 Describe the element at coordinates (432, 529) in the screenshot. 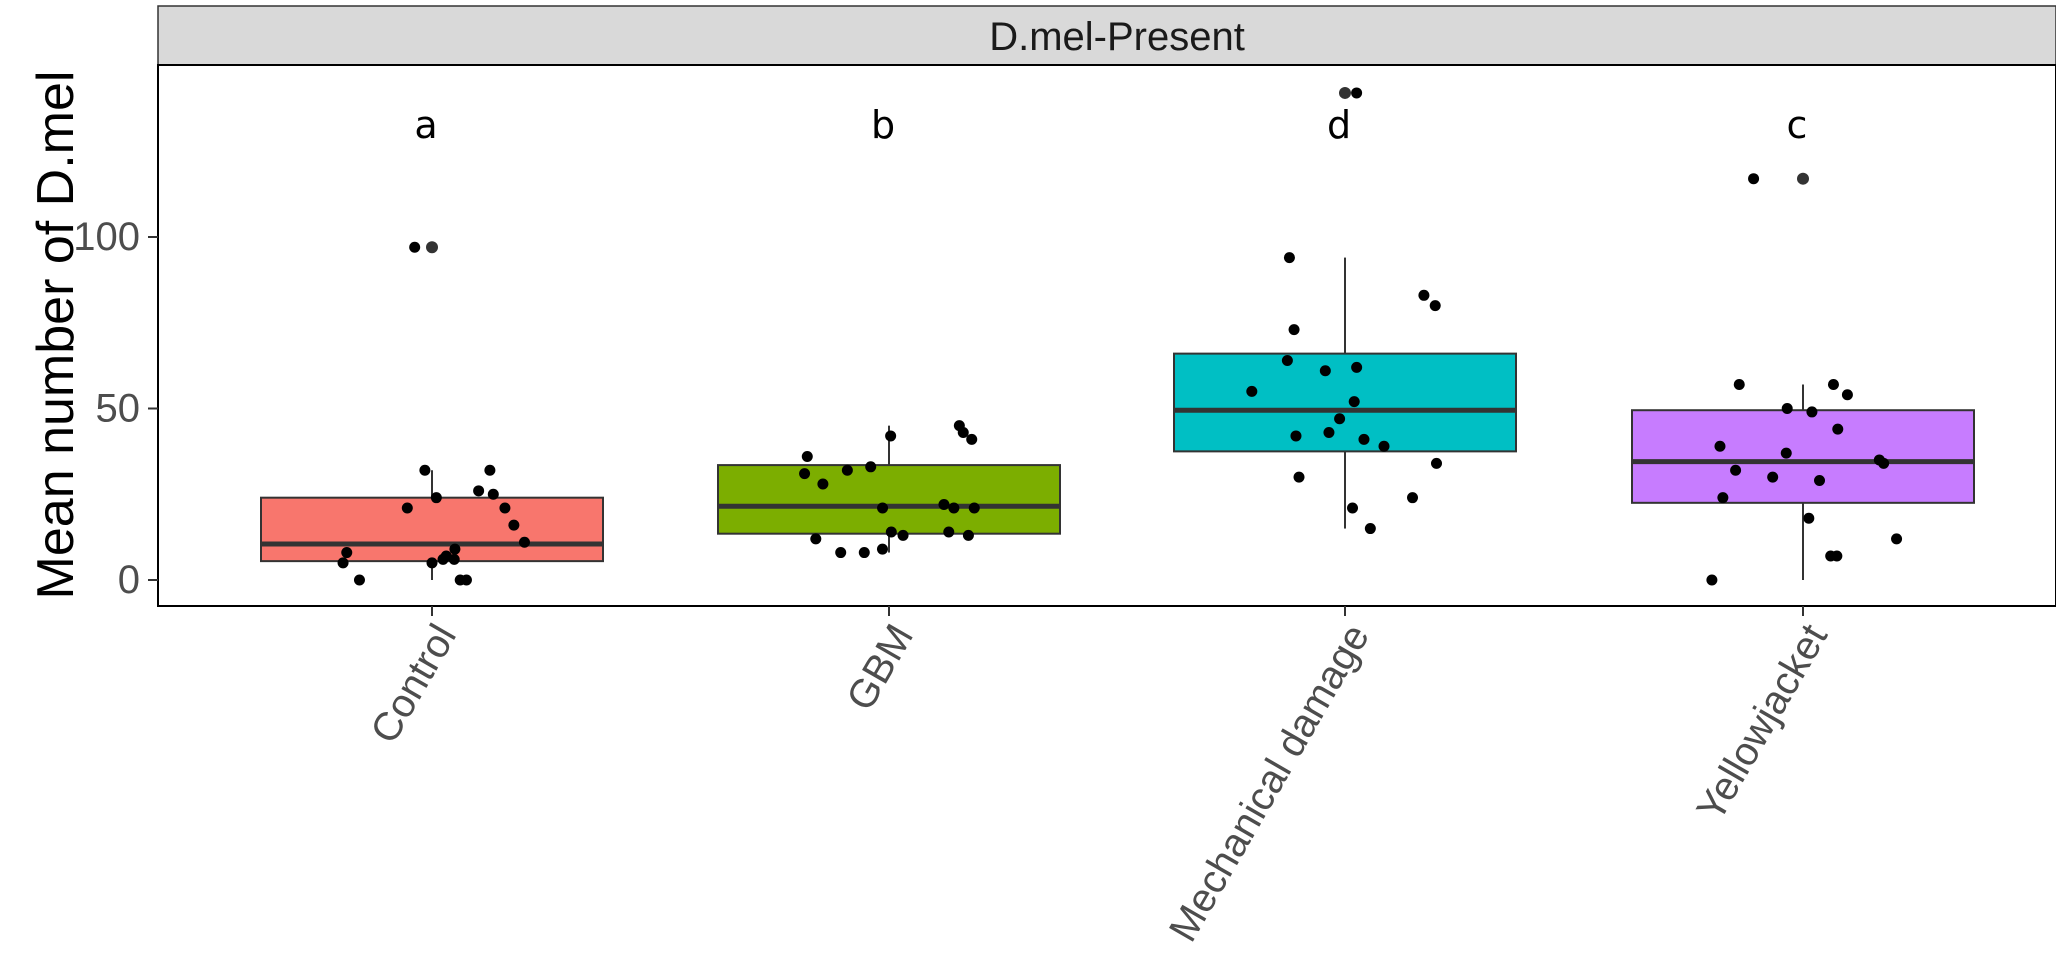

I see `box-control` at that location.